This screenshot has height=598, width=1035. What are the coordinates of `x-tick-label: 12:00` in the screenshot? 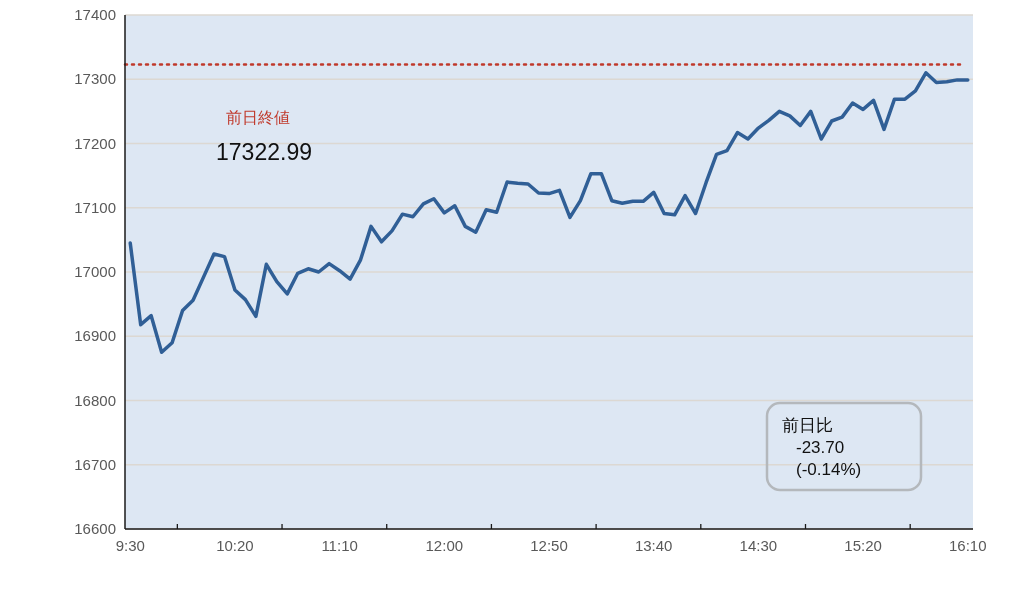 It's located at (444, 545).